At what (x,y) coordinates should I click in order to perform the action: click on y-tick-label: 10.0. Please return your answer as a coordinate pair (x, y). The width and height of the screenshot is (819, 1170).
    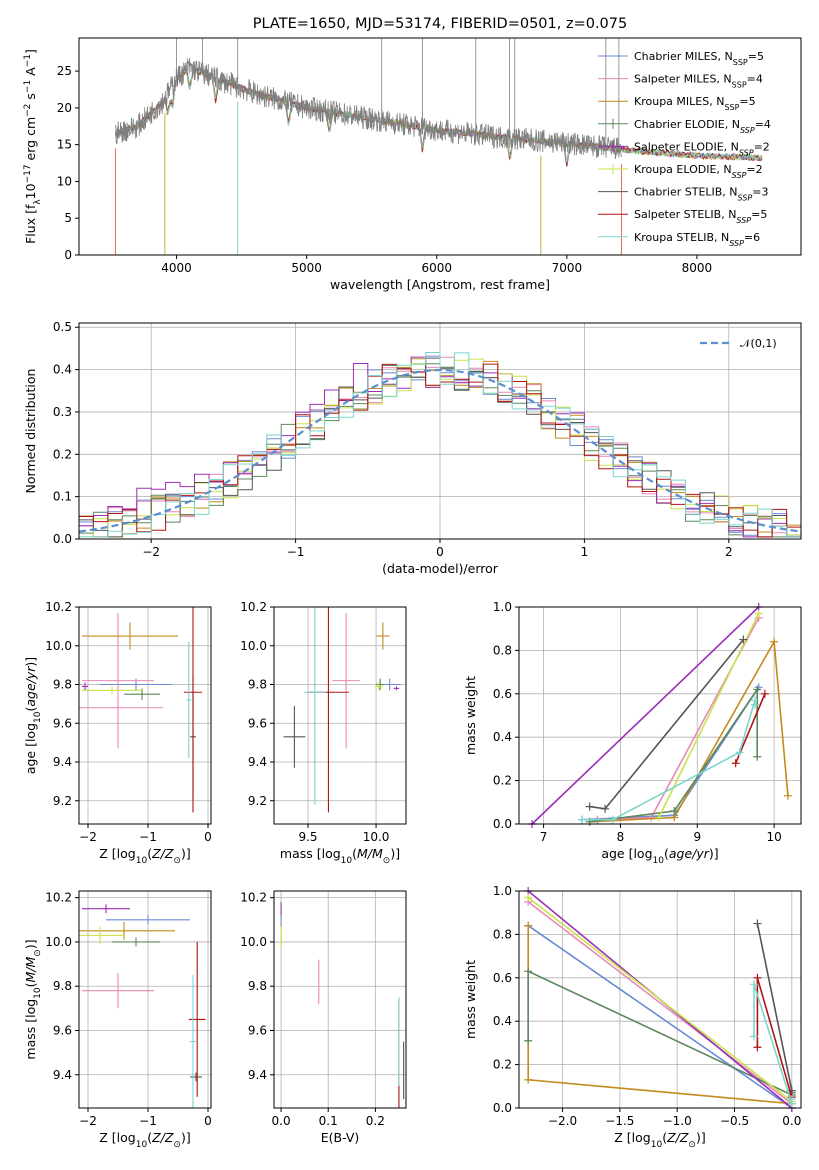
    Looking at the image, I should click on (58, 646).